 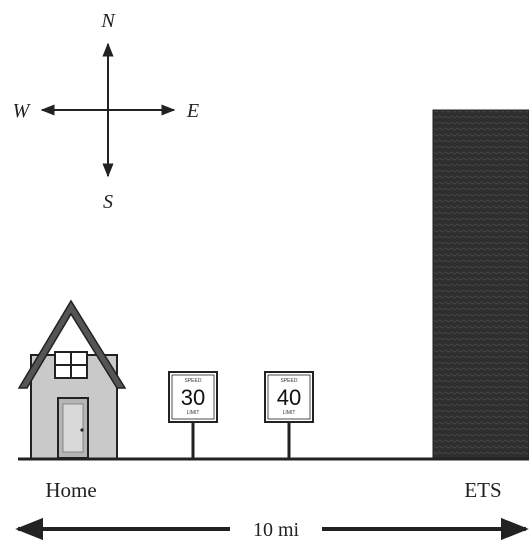 What do you see at coordinates (73, 428) in the screenshot?
I see `door-panel` at bounding box center [73, 428].